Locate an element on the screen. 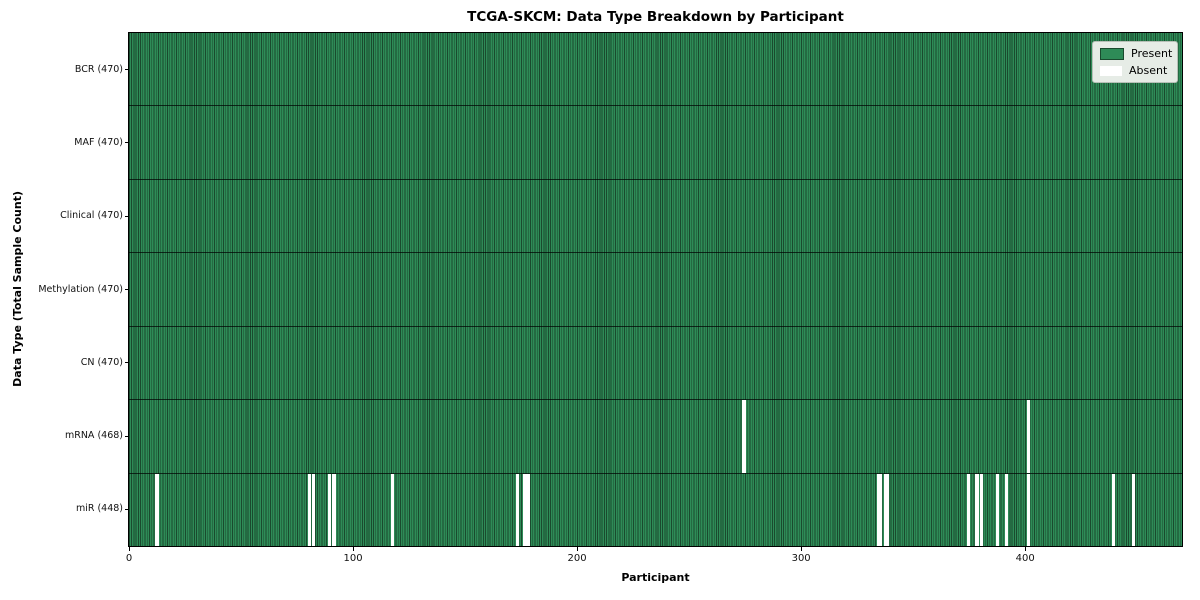 The width and height of the screenshot is (1200, 600). y-tick-label-BCR: BCR (470) is located at coordinates (98, 69).